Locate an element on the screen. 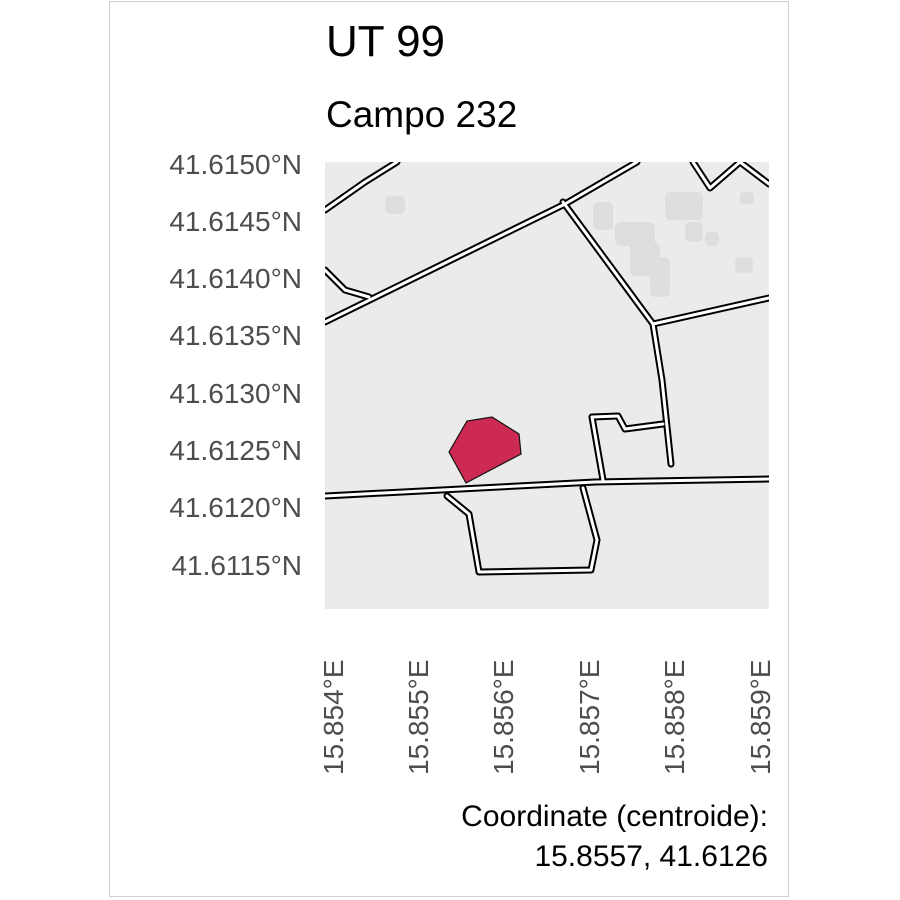 The height and width of the screenshot is (900, 900). lat-tick-label: 41.6135°N is located at coordinates (235, 335).